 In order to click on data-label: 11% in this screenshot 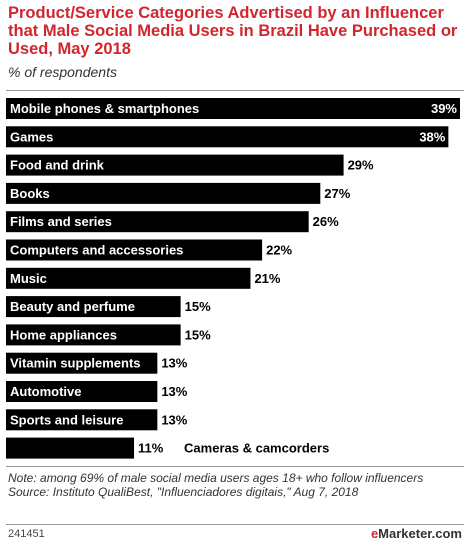, I will do `click(151, 448)`.